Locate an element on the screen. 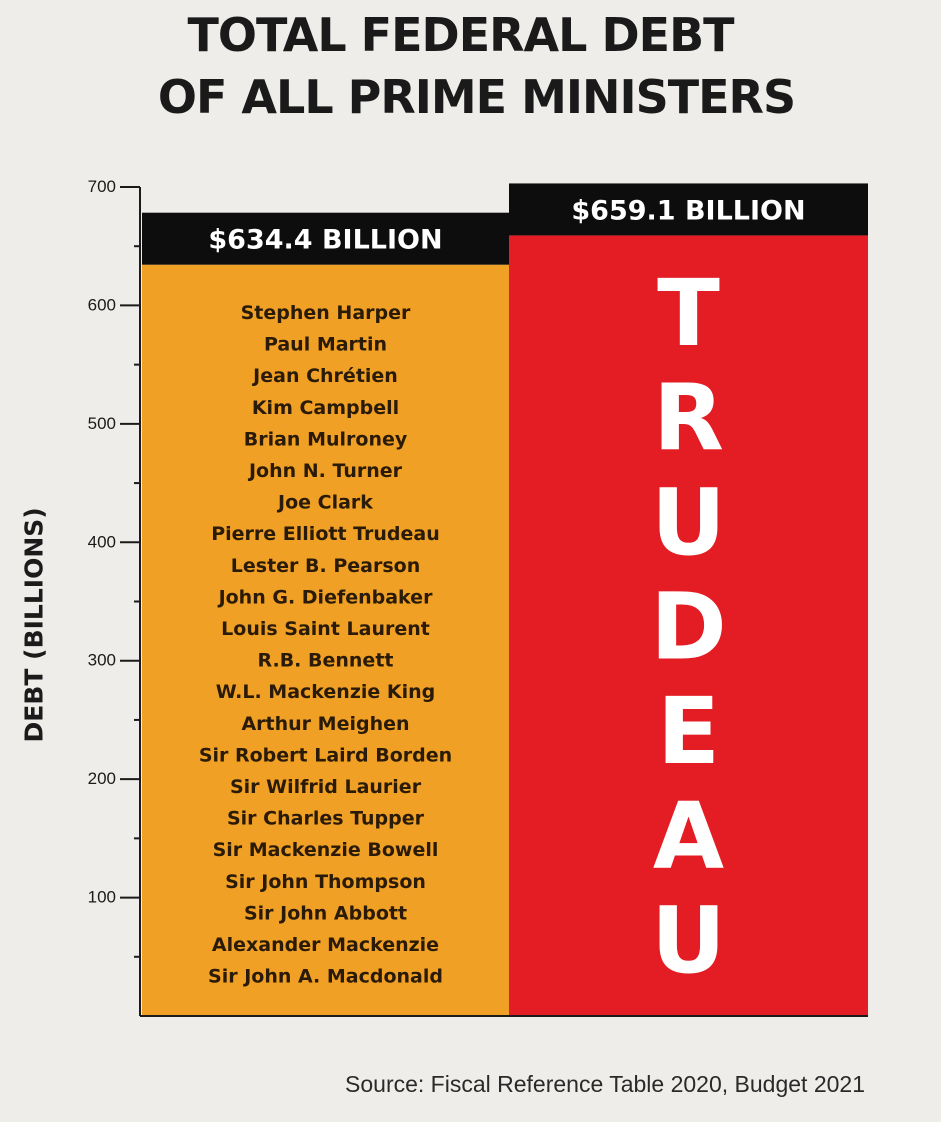 The width and height of the screenshot is (941, 1122). prime-minister-name: Lester B. Pearson is located at coordinates (325, 566).